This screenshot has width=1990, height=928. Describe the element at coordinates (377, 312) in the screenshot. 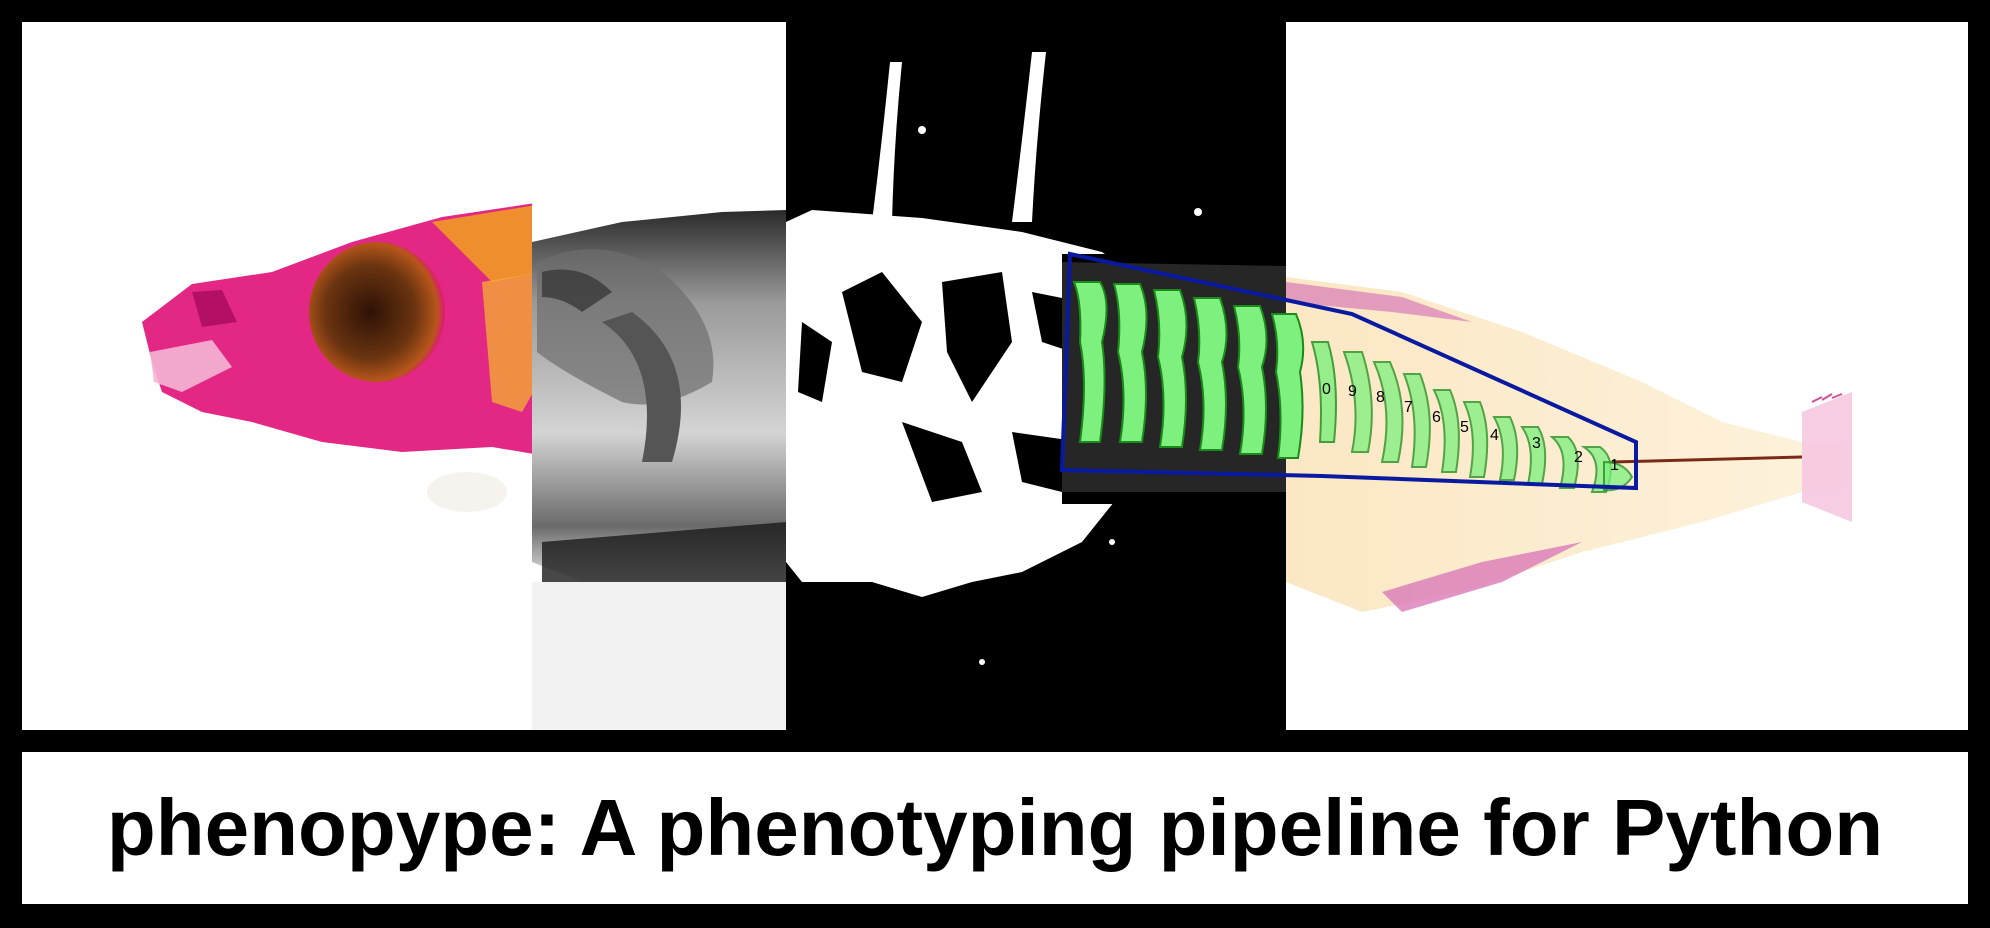

I see `eye` at that location.